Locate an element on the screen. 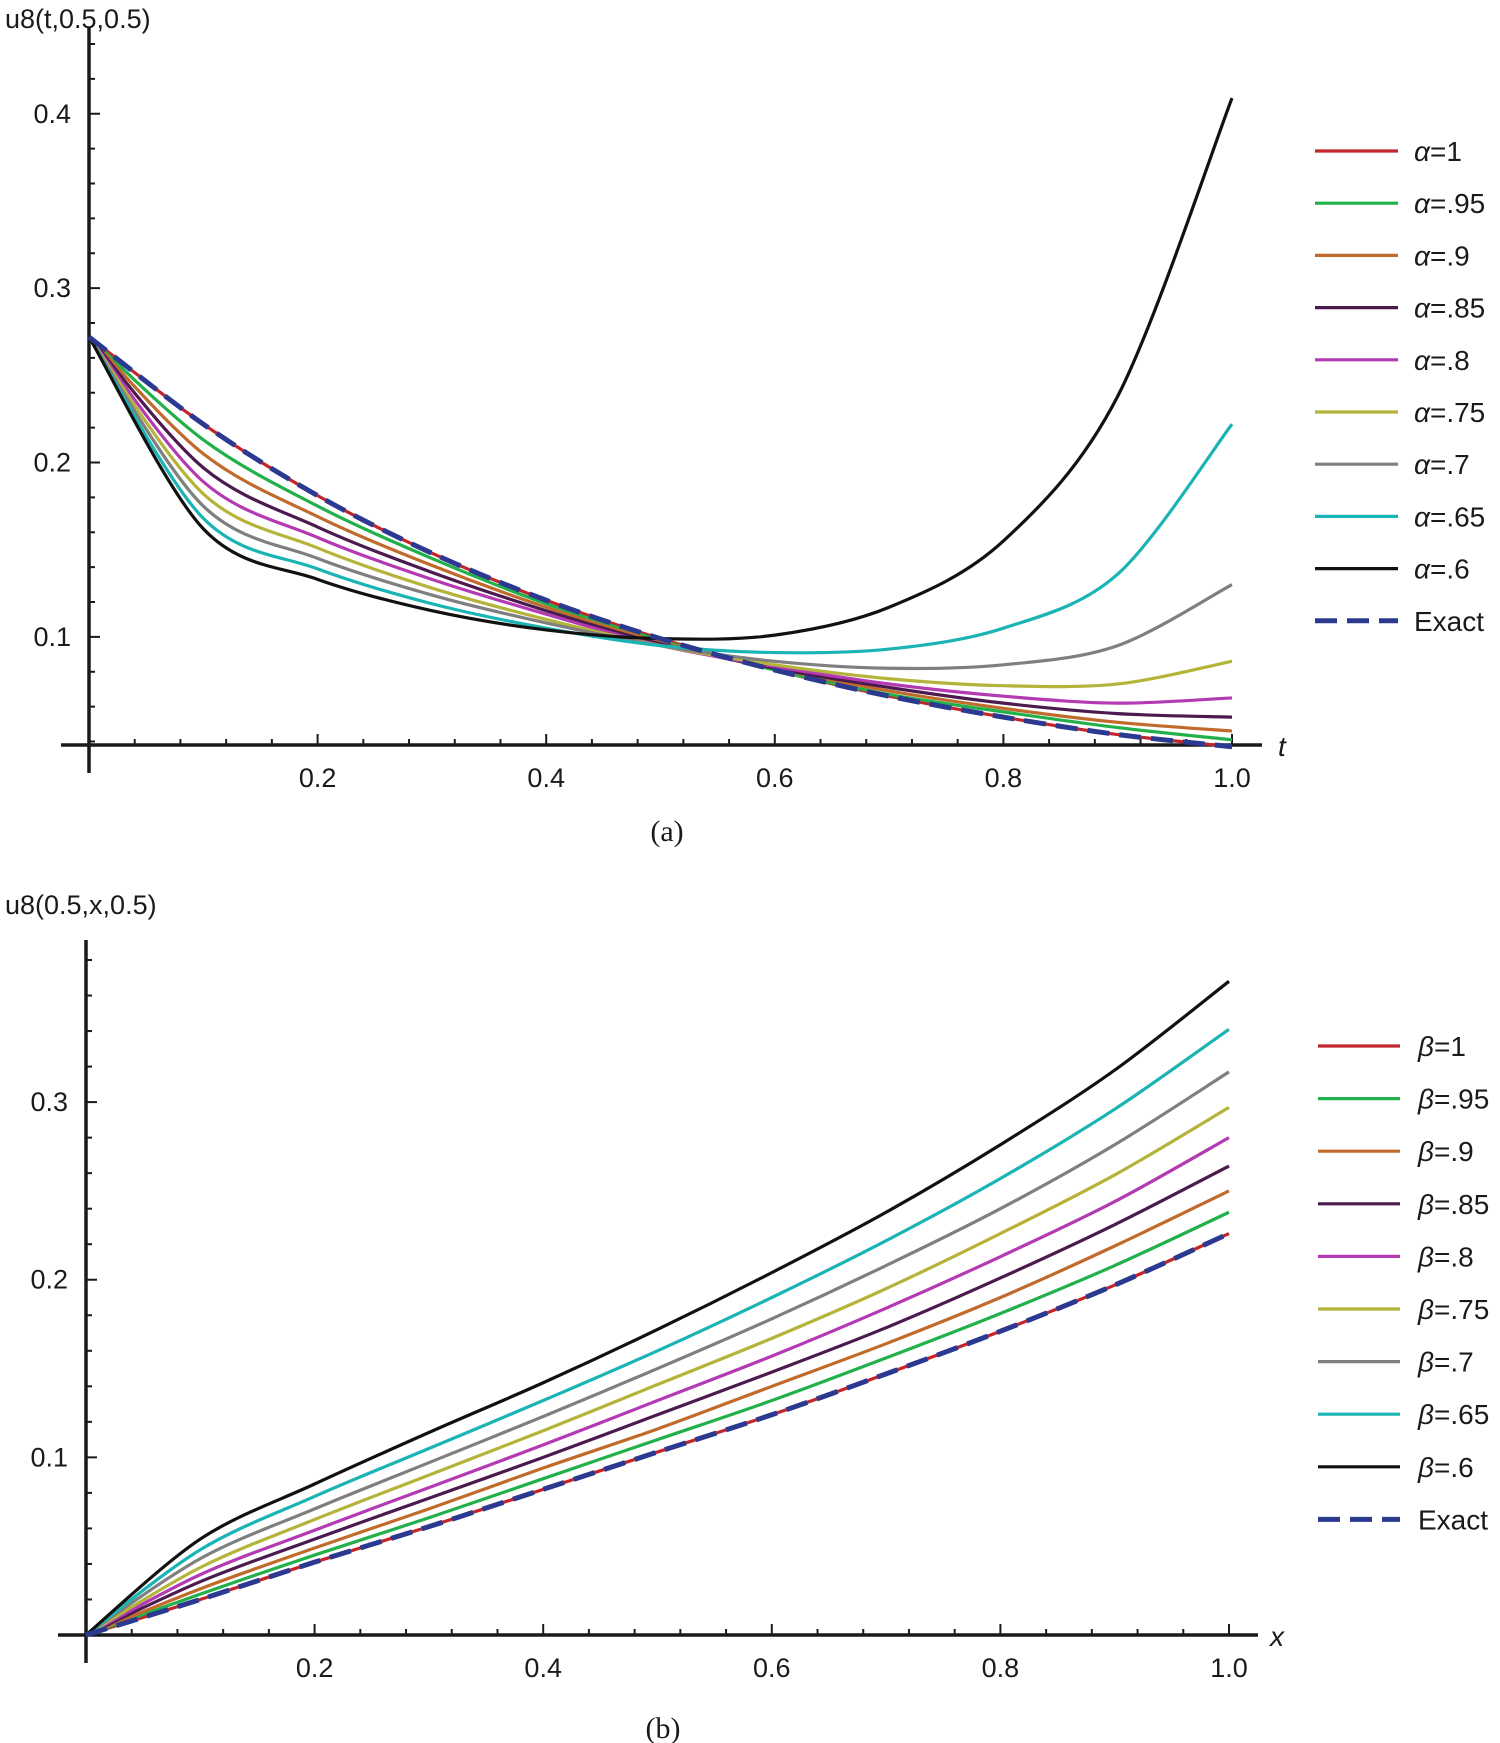 This screenshot has width=1500, height=1743. legend-label: α=1 is located at coordinates (1438, 151).